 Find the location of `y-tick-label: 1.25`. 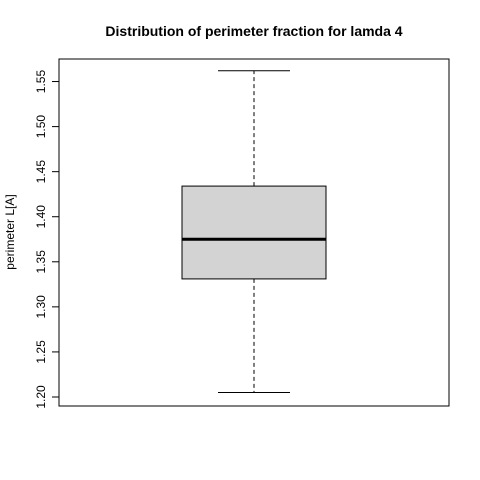

y-tick-label: 1.25 is located at coordinates (41, 352).